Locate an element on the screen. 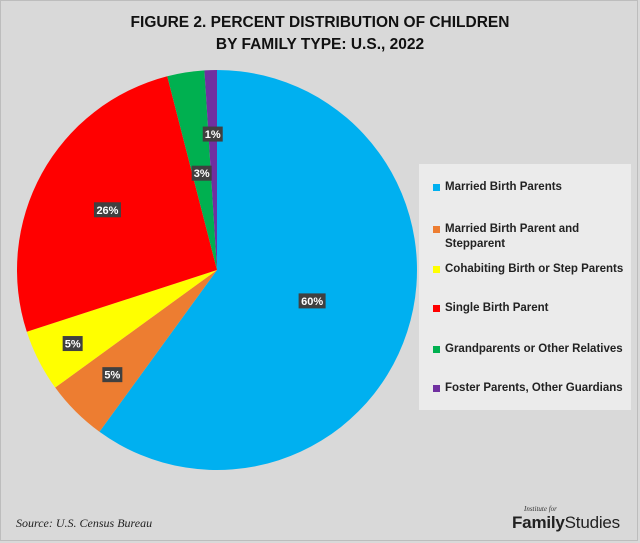 The image size is (640, 543). data-label-married-birth-parent-and-stepparent: 5% is located at coordinates (112, 375).